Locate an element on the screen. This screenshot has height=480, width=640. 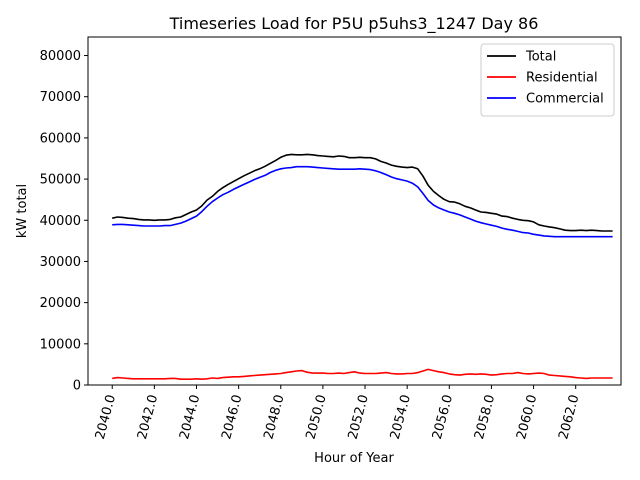
legend: Total Residential Commercial is located at coordinates (547, 80).